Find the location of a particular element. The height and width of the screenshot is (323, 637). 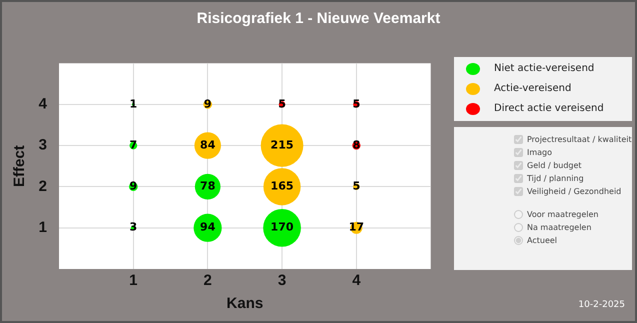

data-label: 84 is located at coordinates (208, 145).